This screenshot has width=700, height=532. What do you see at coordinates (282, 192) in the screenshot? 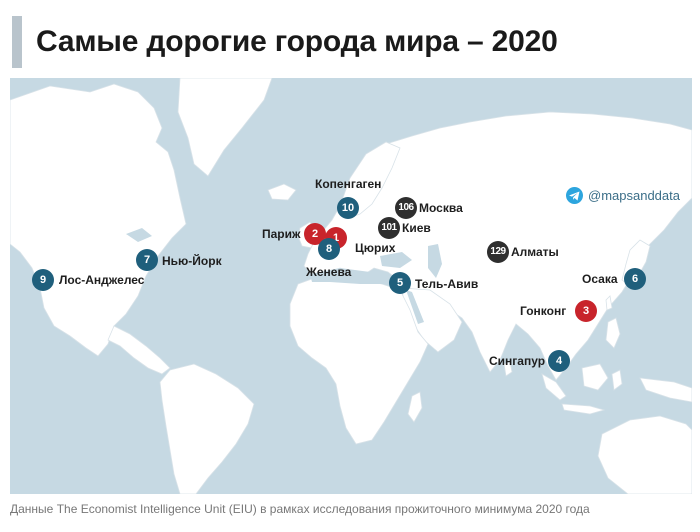
I see `iceland-shape` at bounding box center [282, 192].